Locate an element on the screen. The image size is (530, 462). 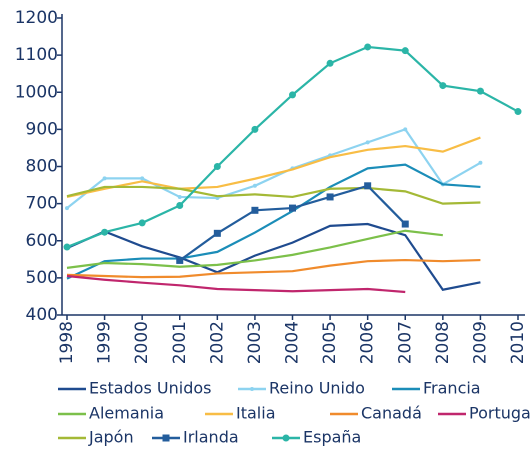
x-tick-label: 2010 is located at coordinates (518, 342).